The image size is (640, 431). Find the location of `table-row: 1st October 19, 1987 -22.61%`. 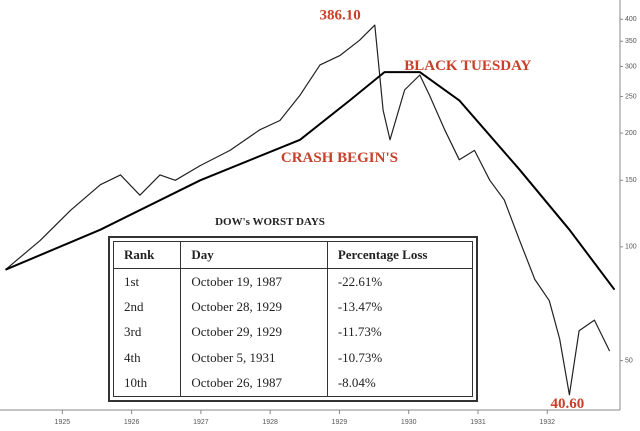

table-row: 1st October 19, 1987 -22.61% is located at coordinates (292, 281).